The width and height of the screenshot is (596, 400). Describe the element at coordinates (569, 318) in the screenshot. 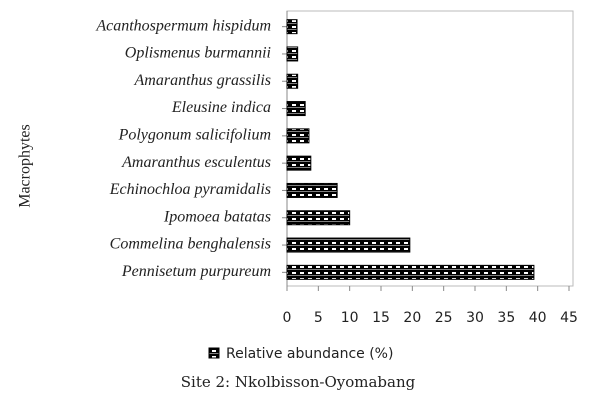

I see `x-tick-label: 45` at that location.